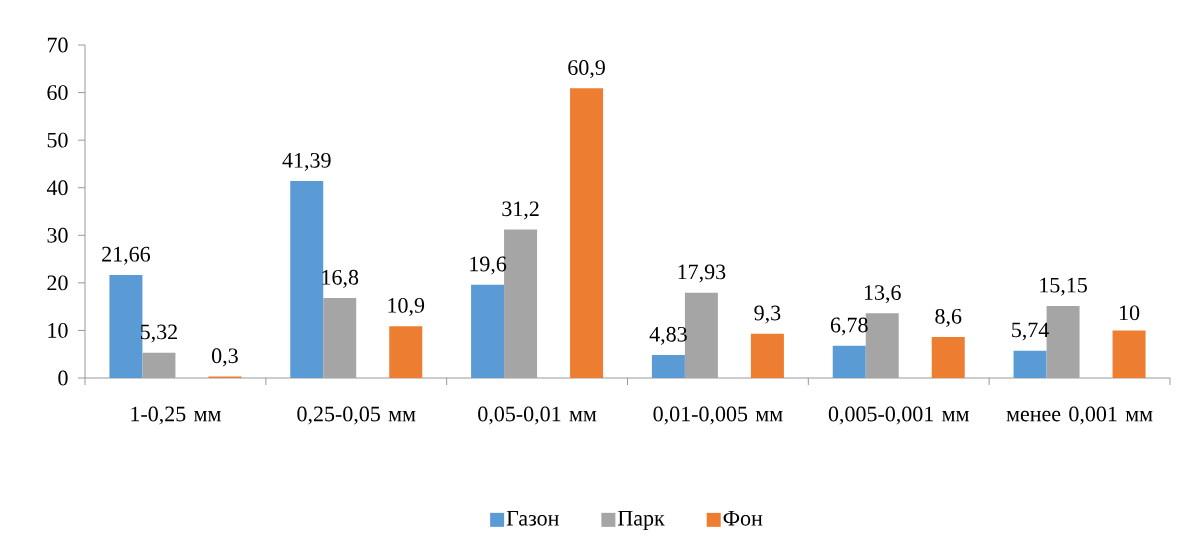 The height and width of the screenshot is (541, 1180). I want to click on data-label: 13,6, so click(882, 294).